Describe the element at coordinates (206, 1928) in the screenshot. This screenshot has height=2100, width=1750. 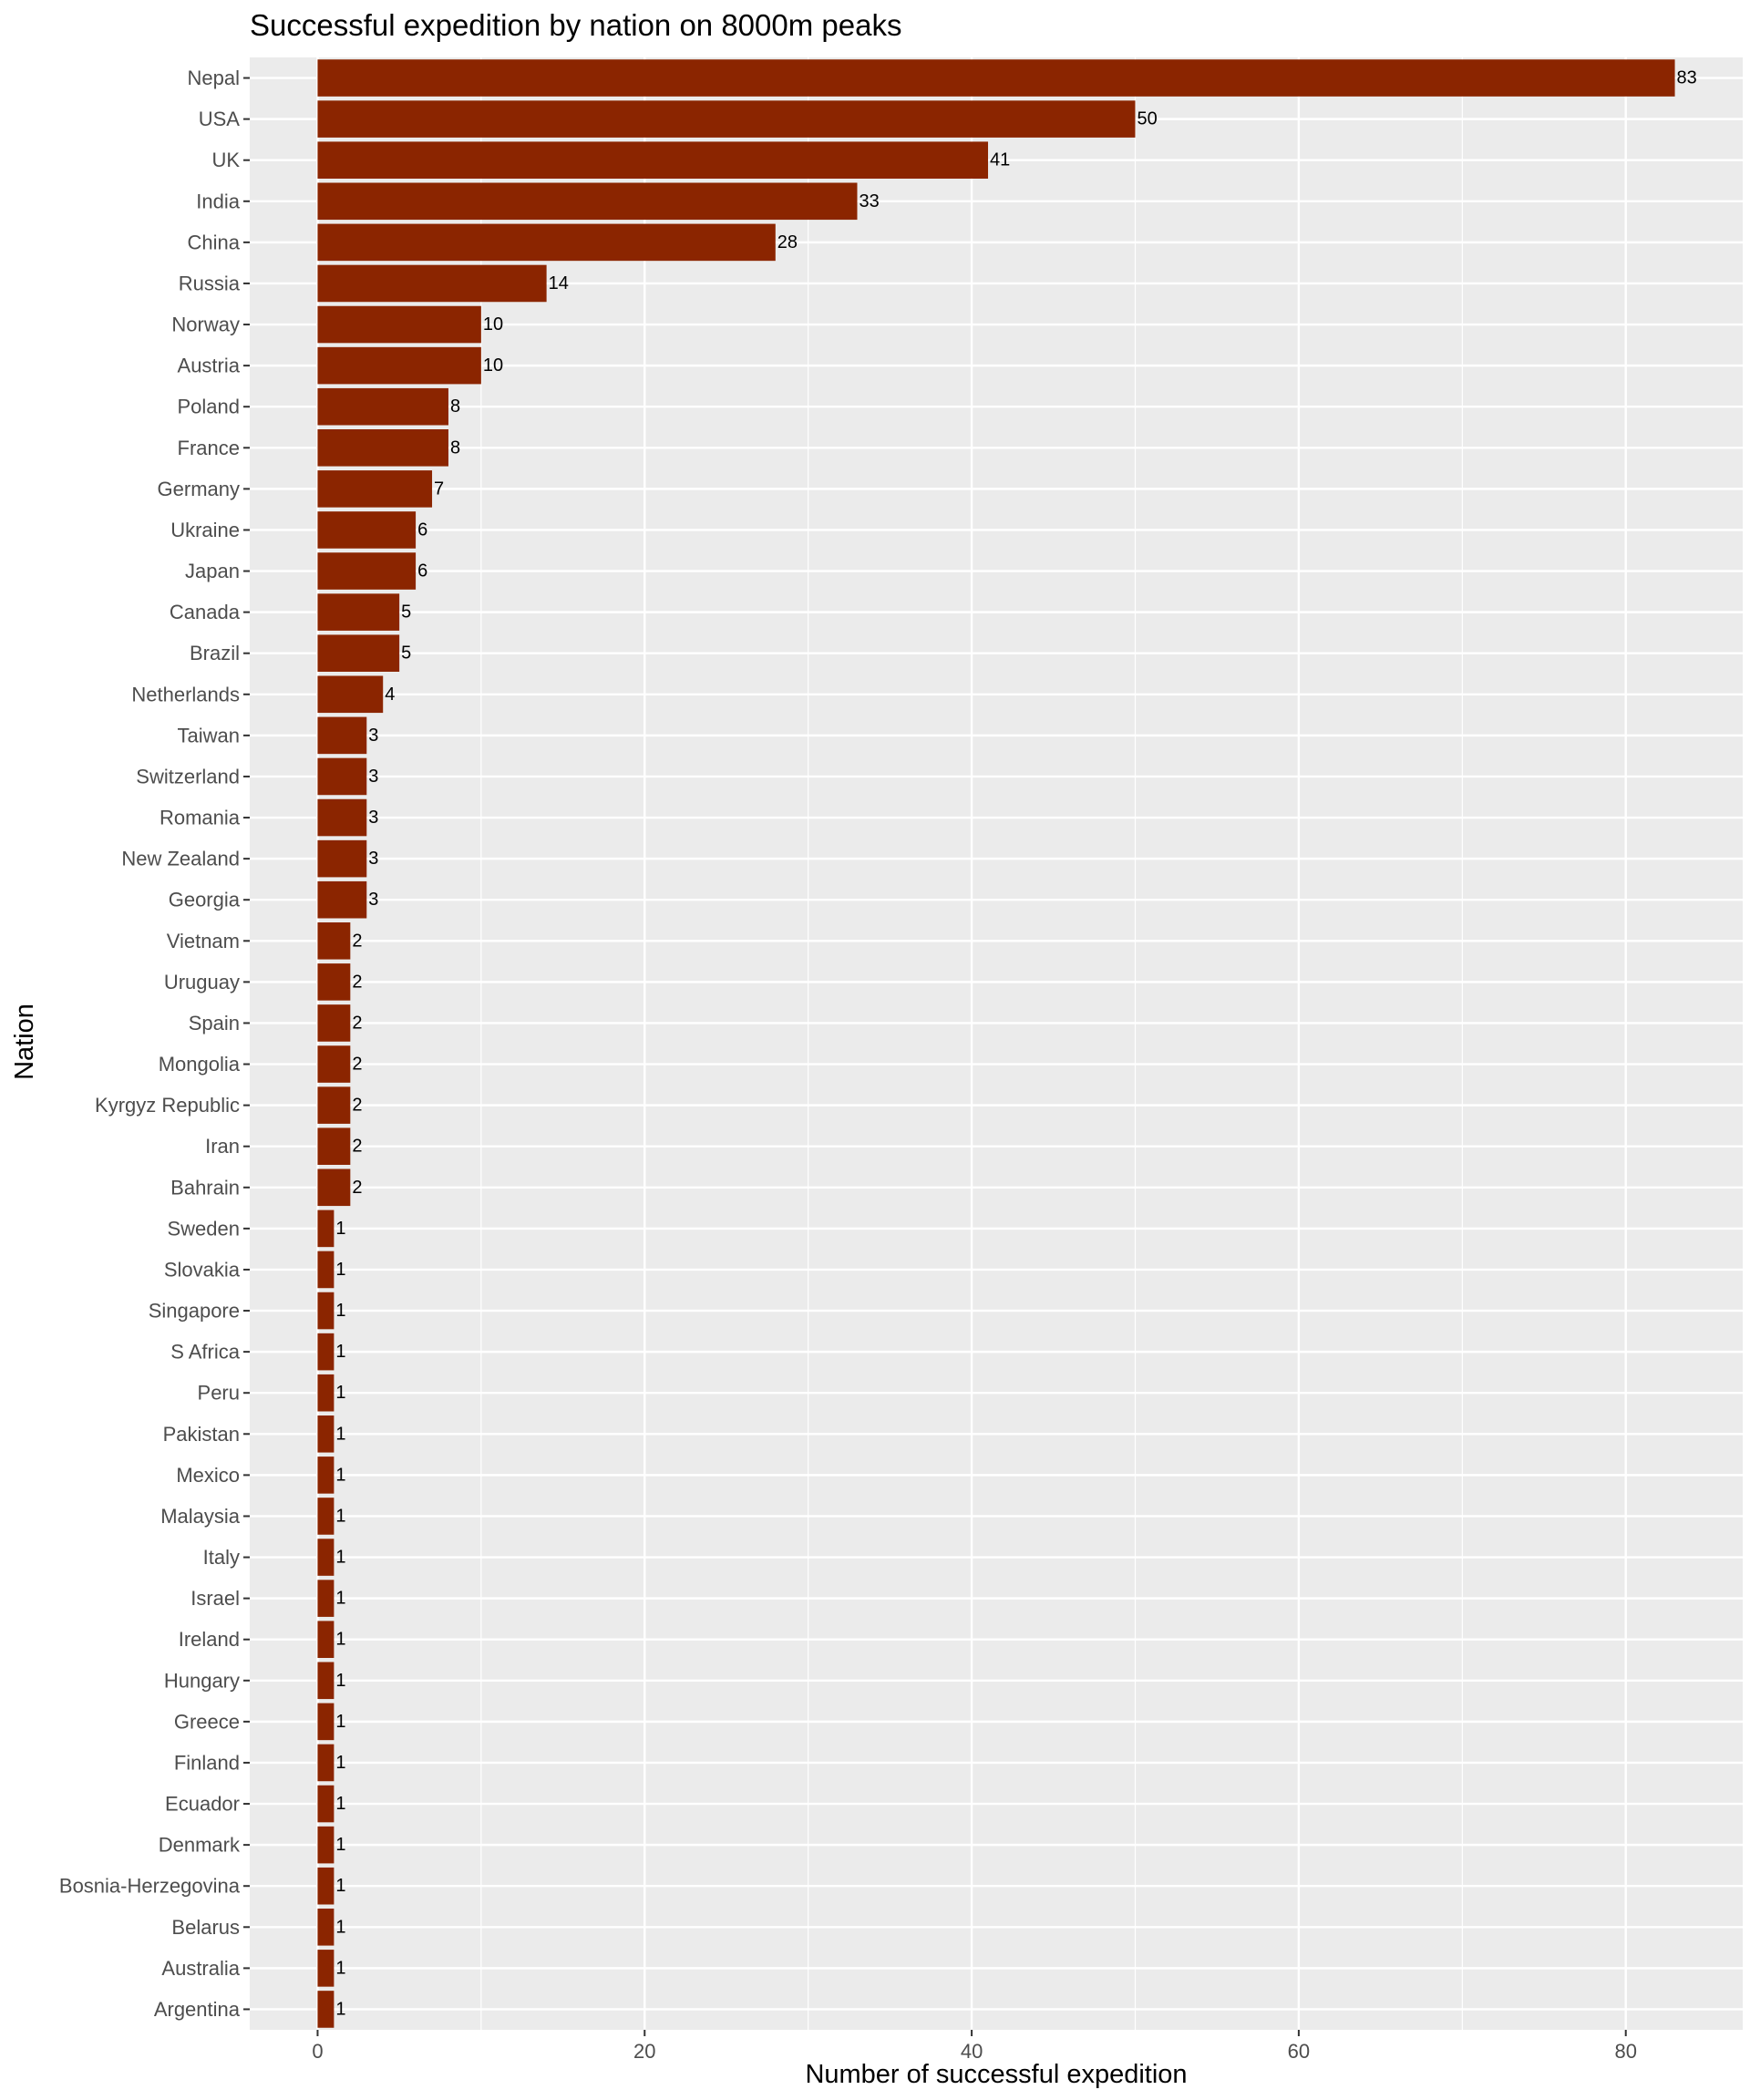
I see `y-tick-label: Belarus` at that location.